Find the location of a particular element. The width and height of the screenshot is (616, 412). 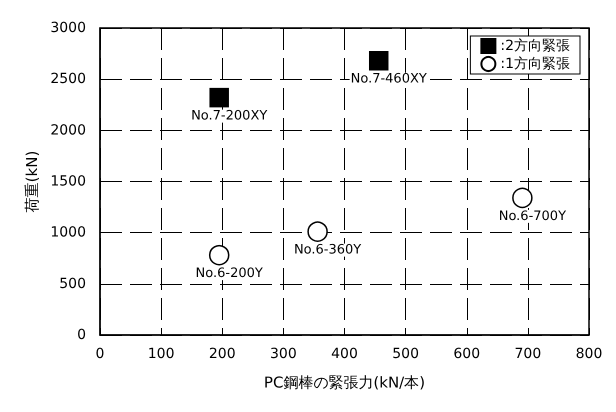

x-tick-label: 700 is located at coordinates (528, 354).